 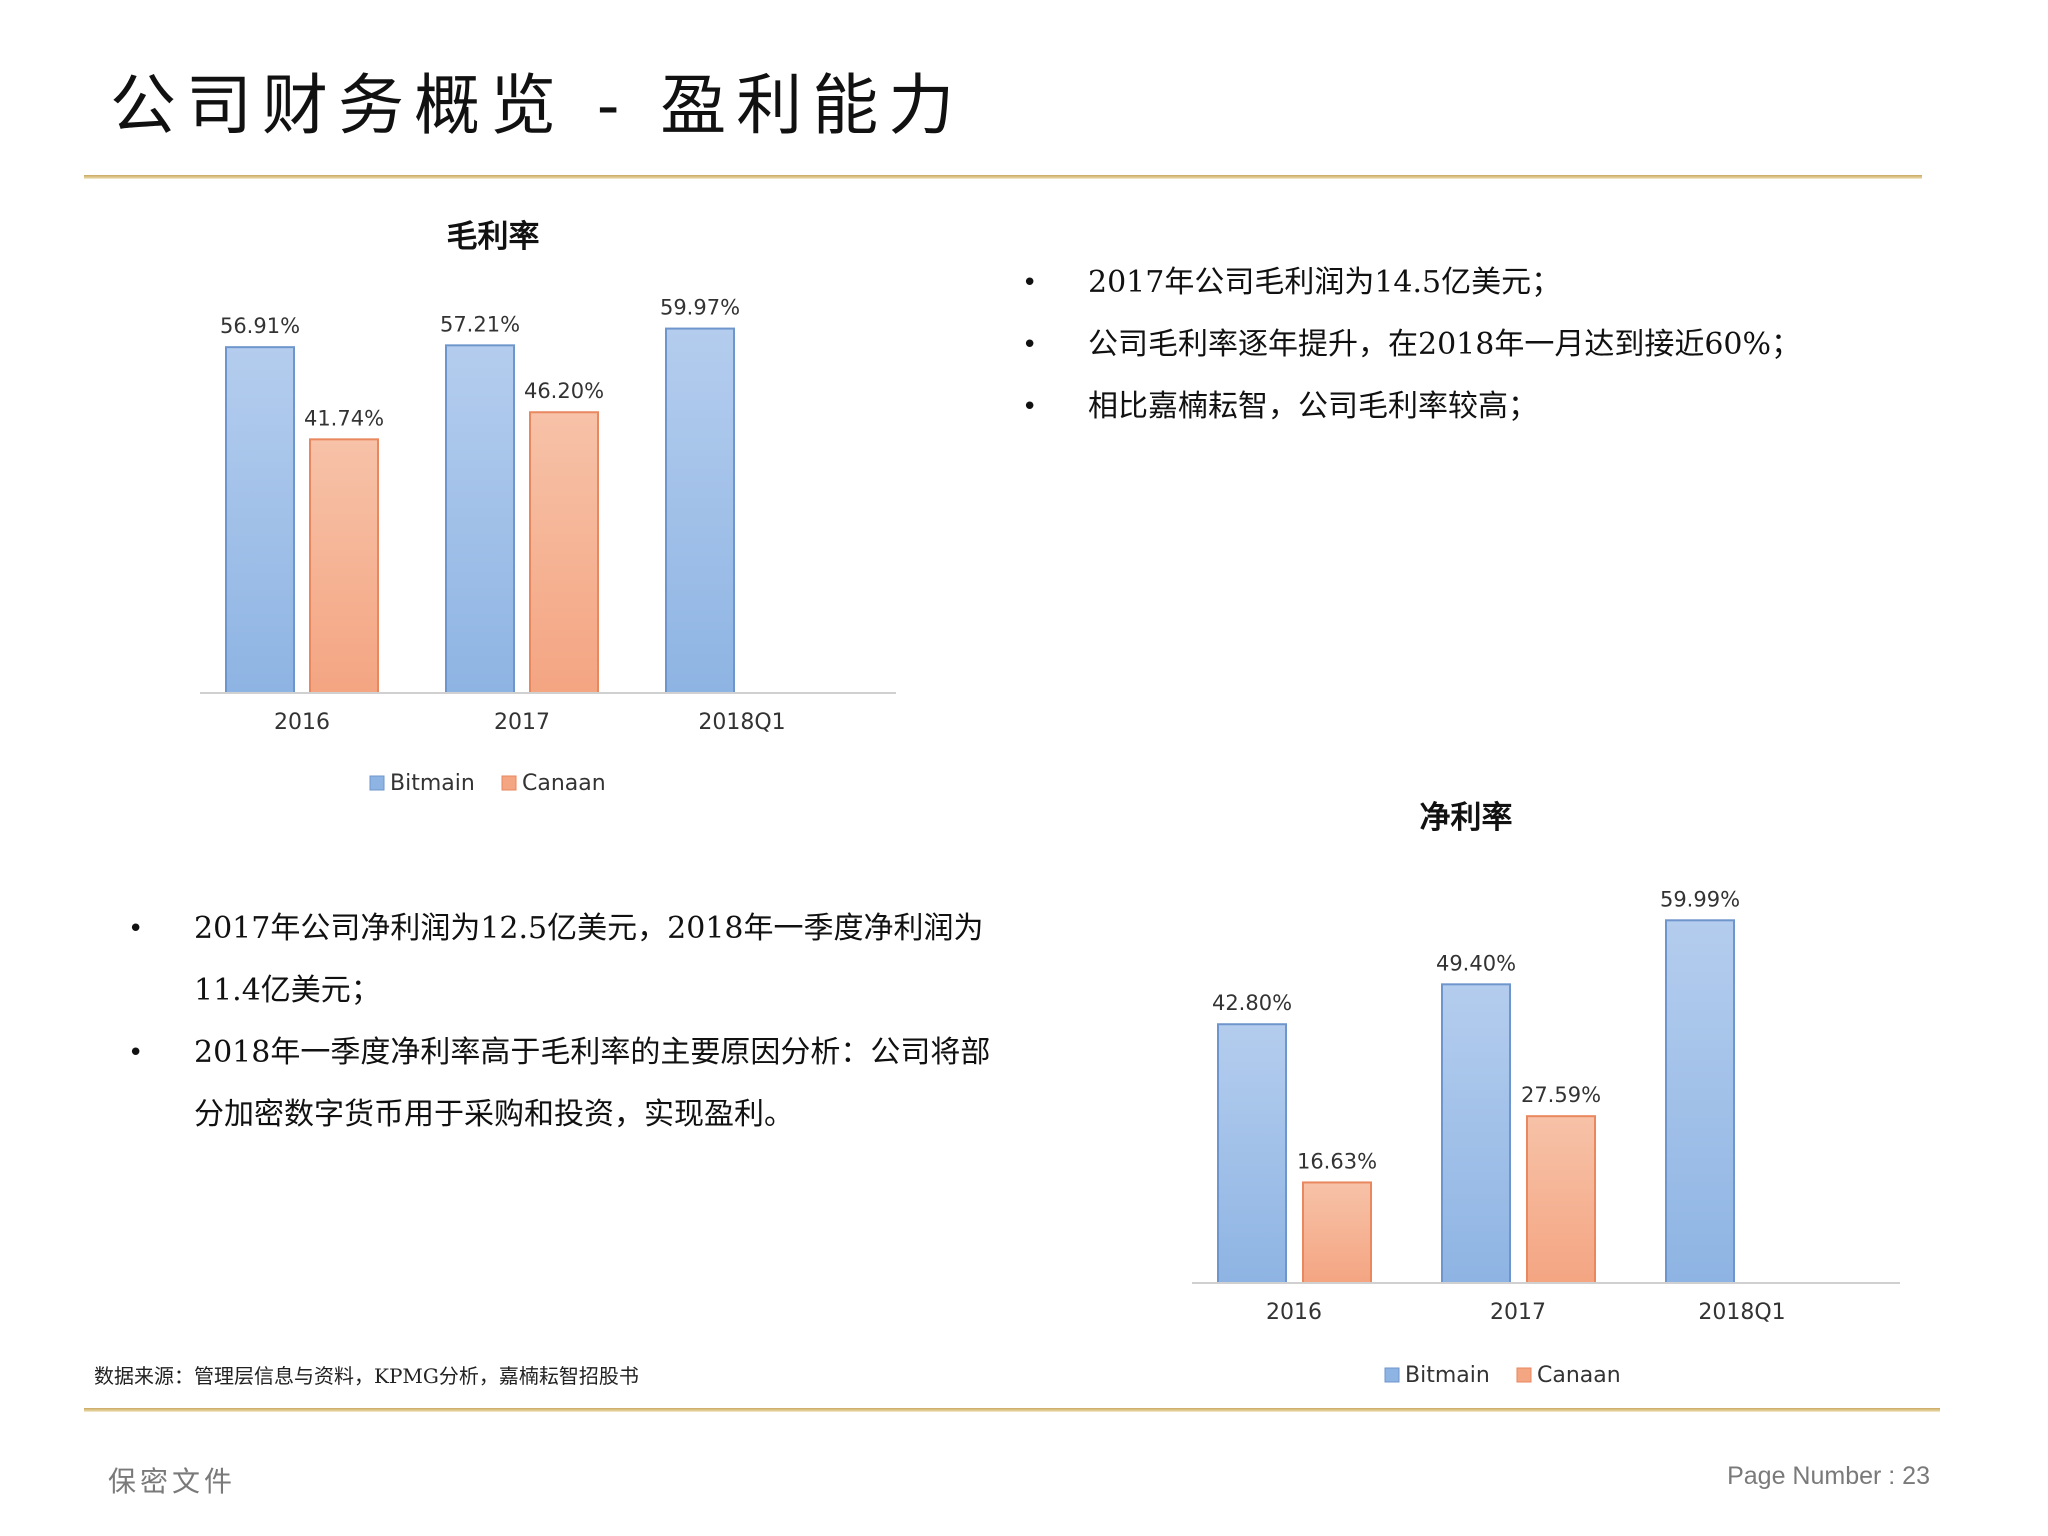 I want to click on footer-divider, so click(x=1012, y=1410).